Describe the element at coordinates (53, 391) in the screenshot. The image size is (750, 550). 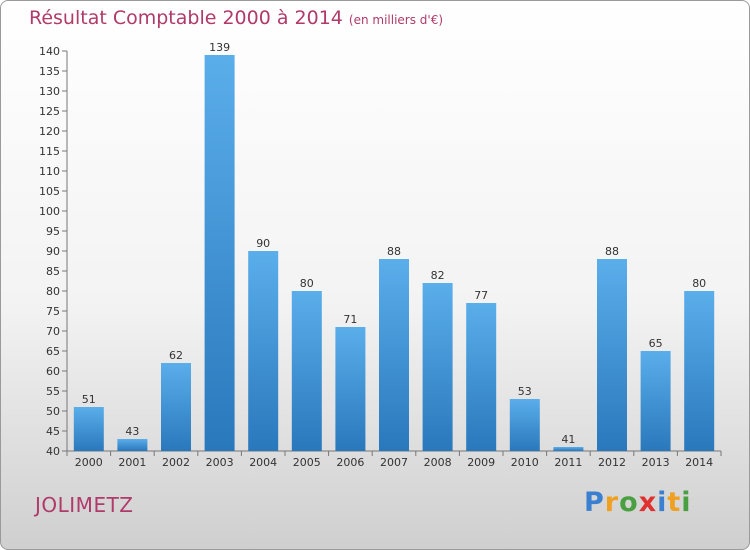
I see `y-tick-label: 55` at that location.